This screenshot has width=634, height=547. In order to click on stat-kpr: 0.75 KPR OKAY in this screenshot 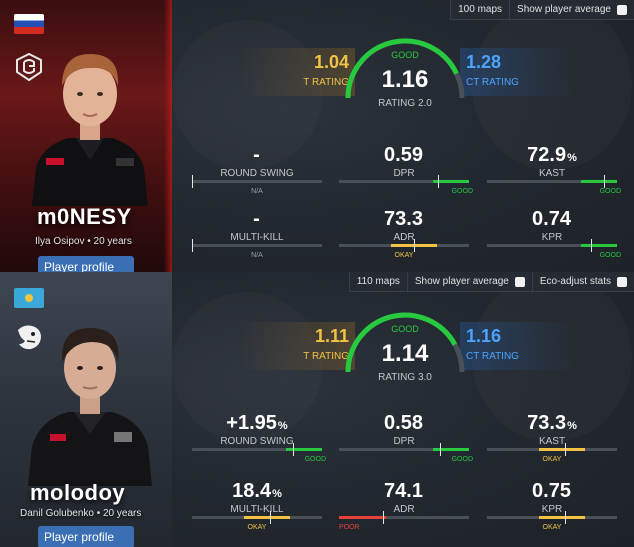, I will do `click(555, 510)`.